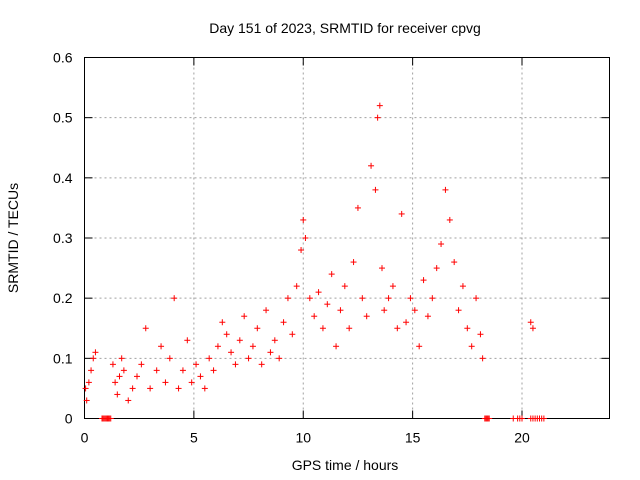 The height and width of the screenshot is (480, 640). What do you see at coordinates (413, 438) in the screenshot?
I see `x-tick-label: 15` at bounding box center [413, 438].